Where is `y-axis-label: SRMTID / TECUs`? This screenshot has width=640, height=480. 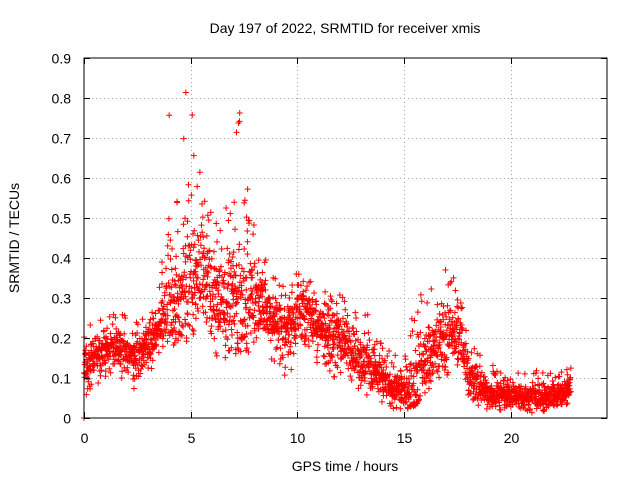 y-axis-label: SRMTID / TECUs is located at coordinates (14, 238).